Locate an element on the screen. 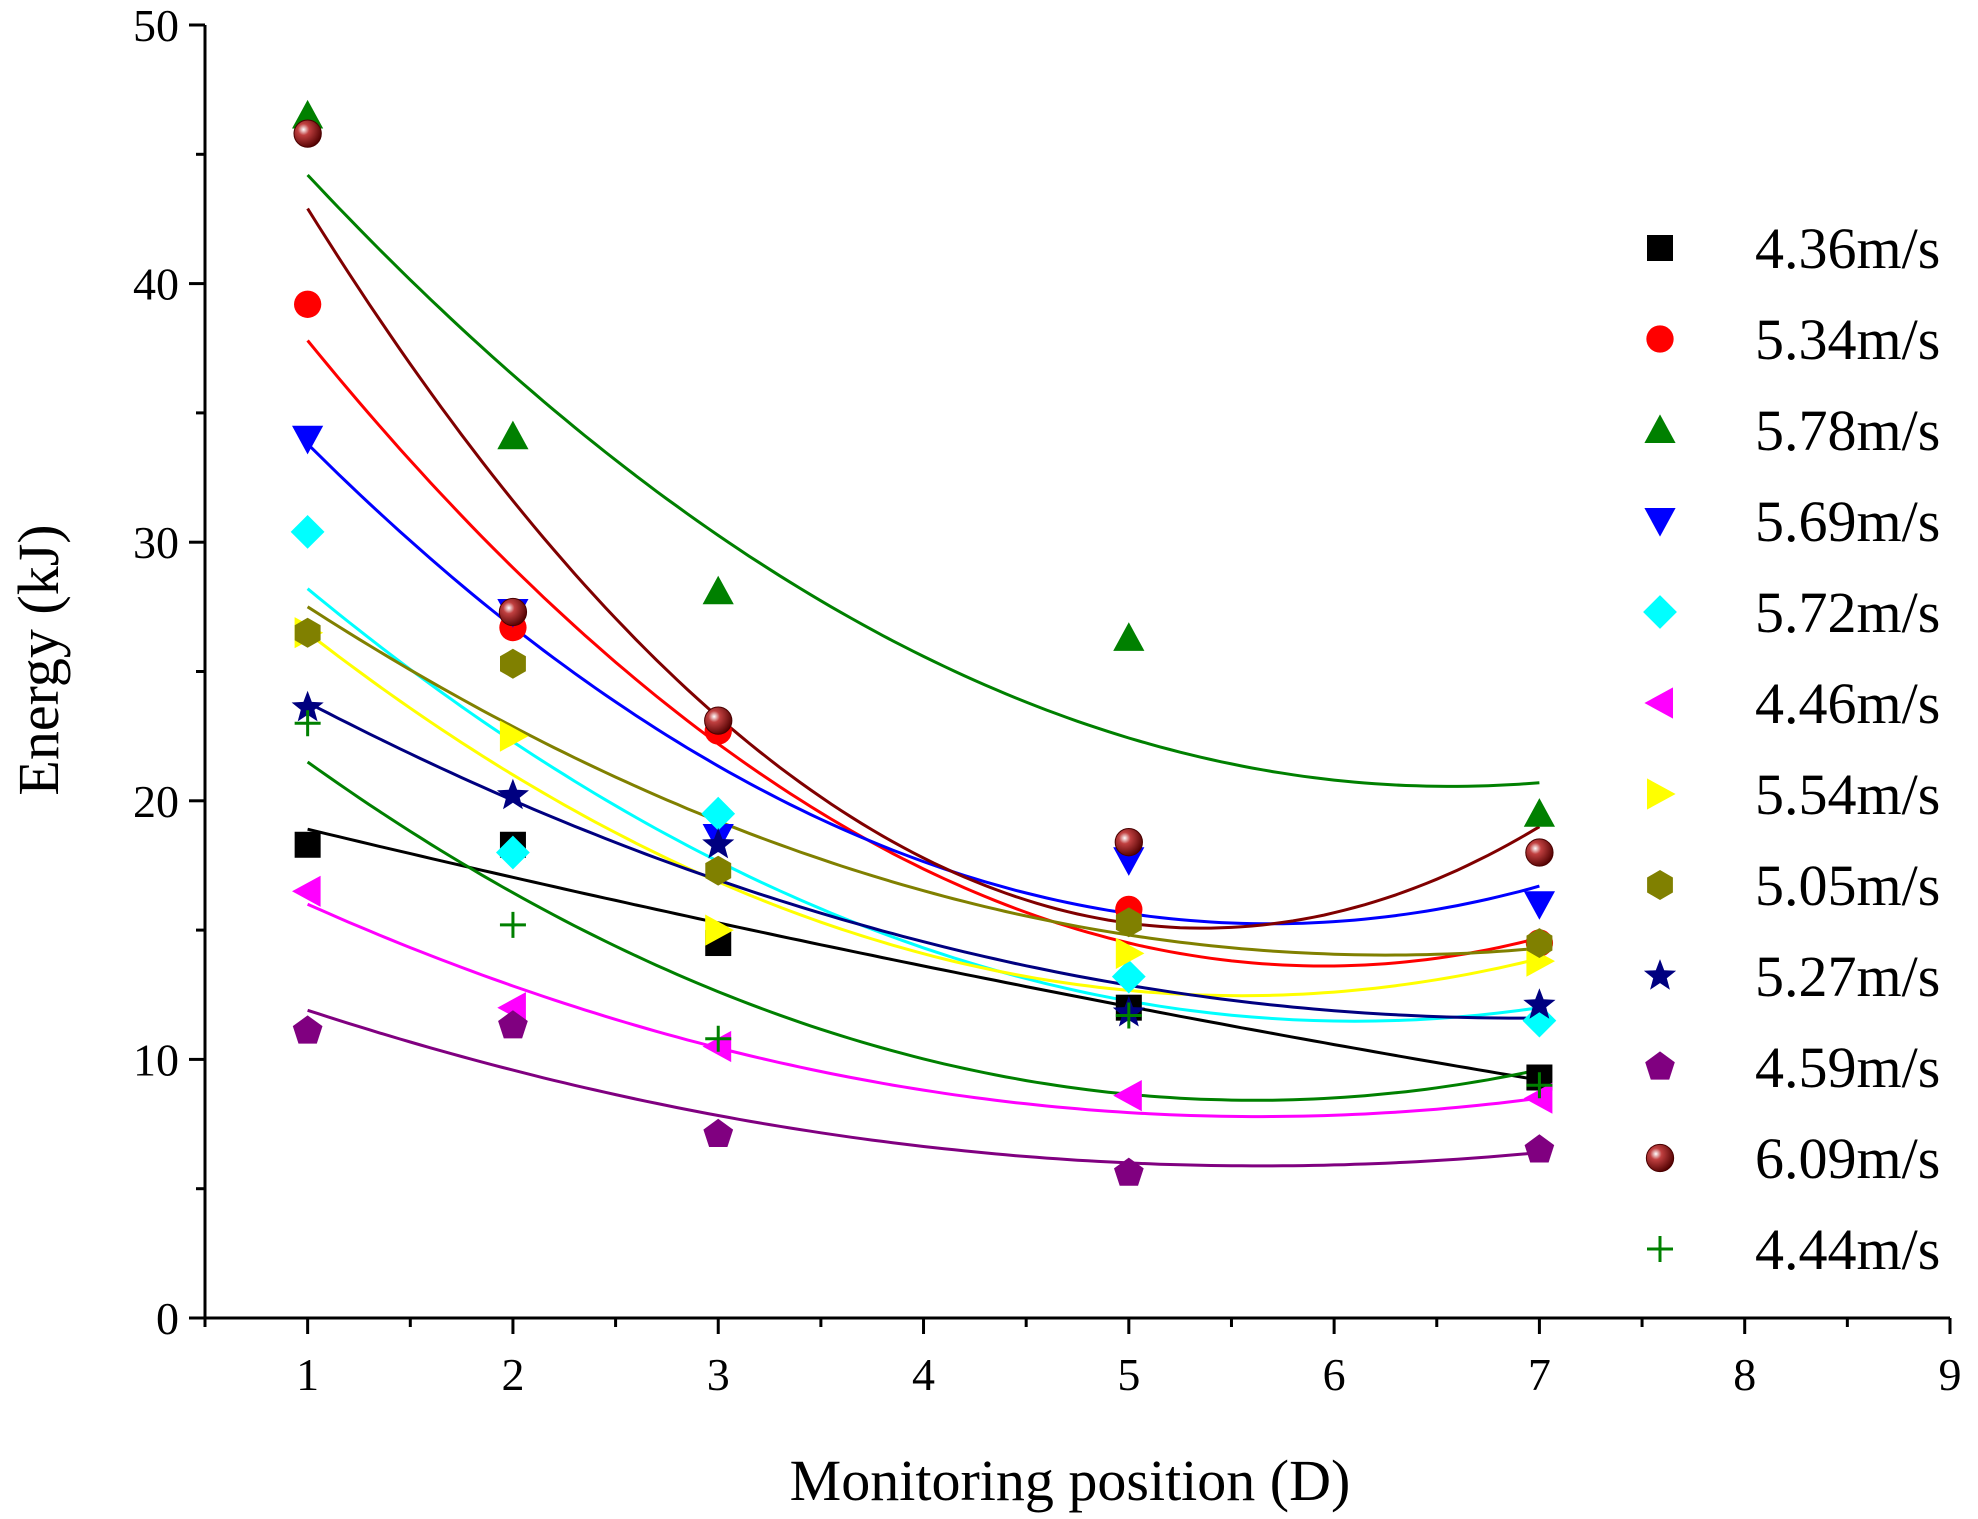  fit-curve-4.46m/s is located at coordinates (923, 1010).